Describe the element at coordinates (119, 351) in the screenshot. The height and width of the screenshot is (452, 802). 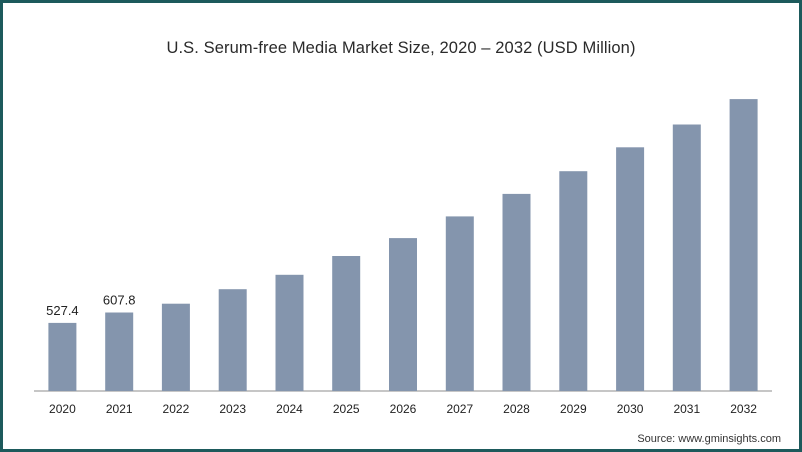
I see `bar-2021` at that location.